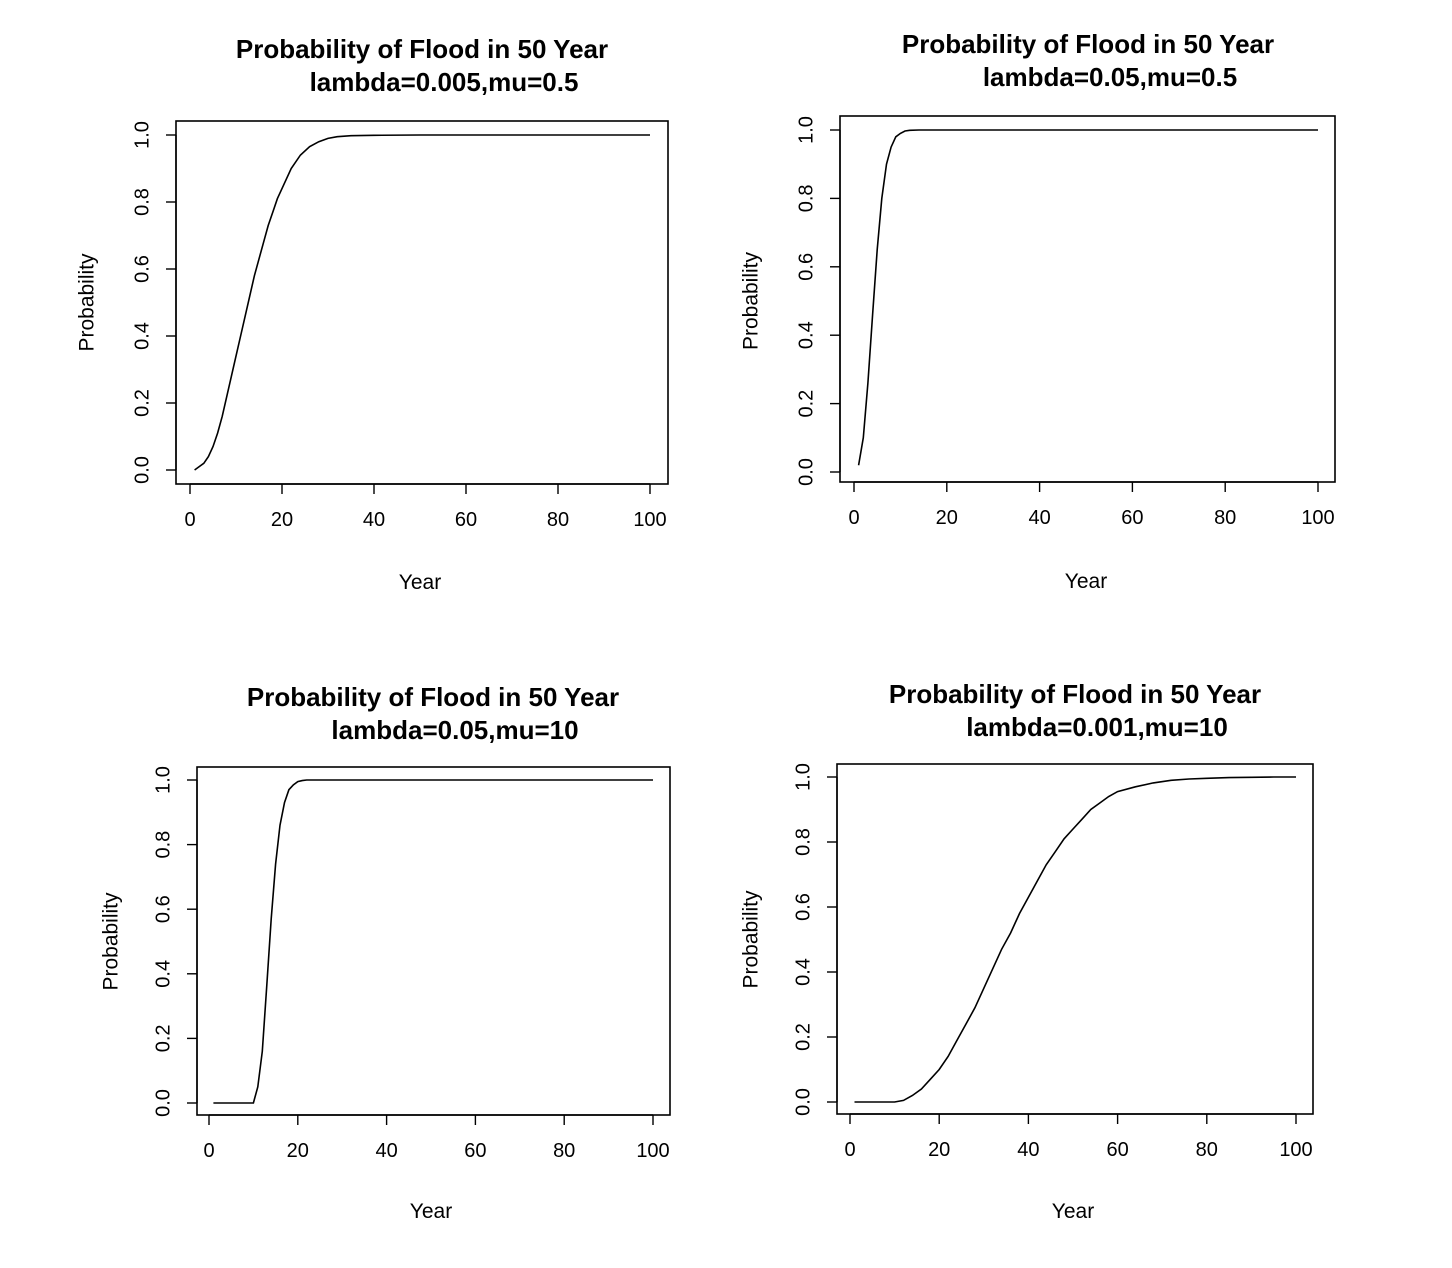  Describe the element at coordinates (454, 730) in the screenshot. I see `chart-subtitle: lambda=0.05,mu=10` at that location.